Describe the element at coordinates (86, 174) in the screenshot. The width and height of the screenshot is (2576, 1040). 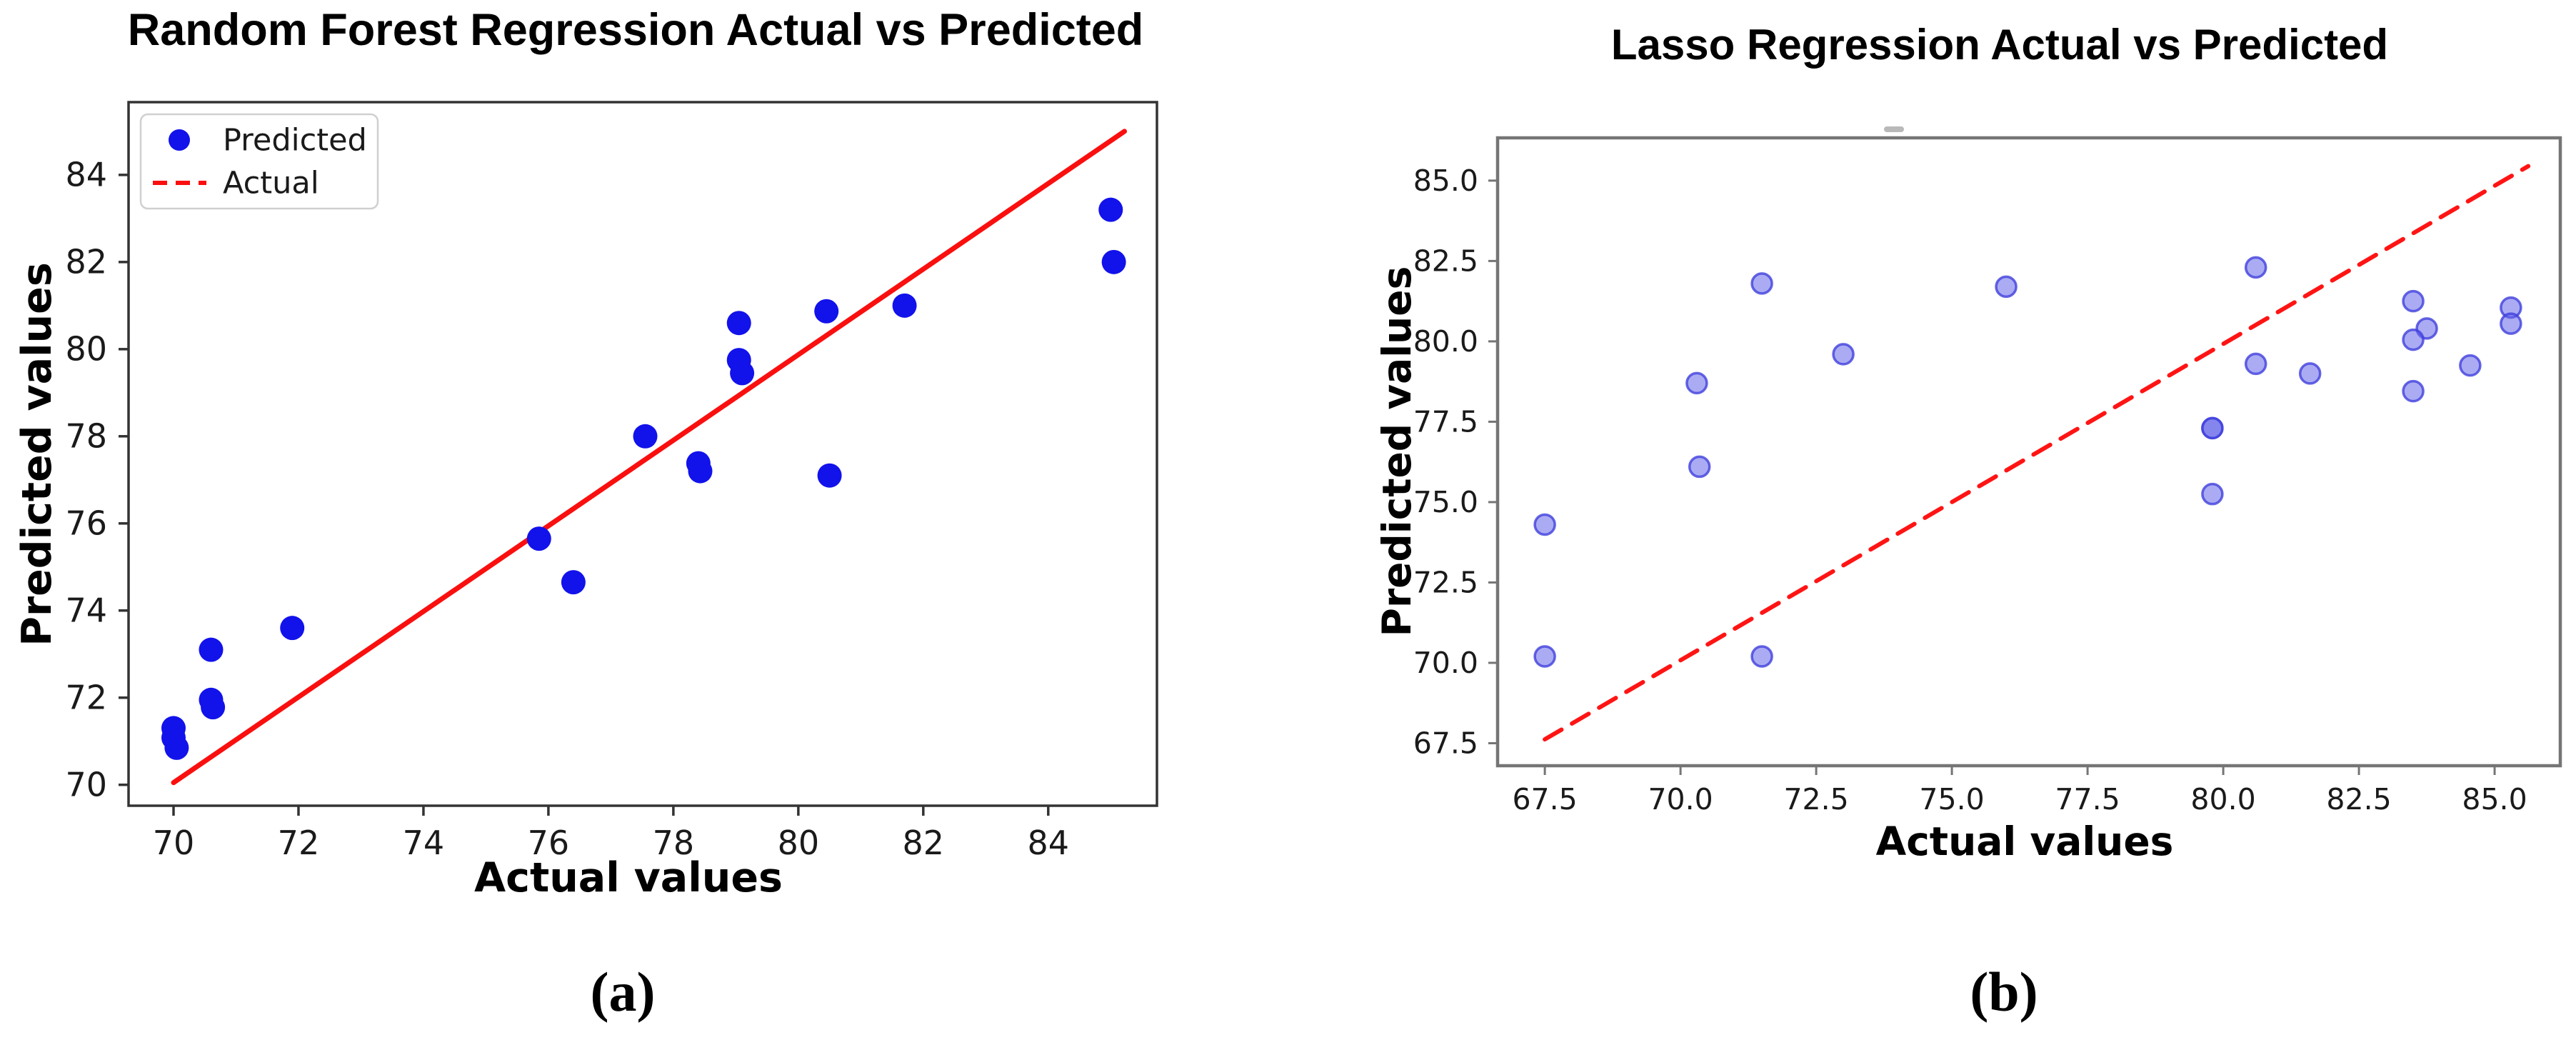
I see `y-tick-label: 84` at that location.